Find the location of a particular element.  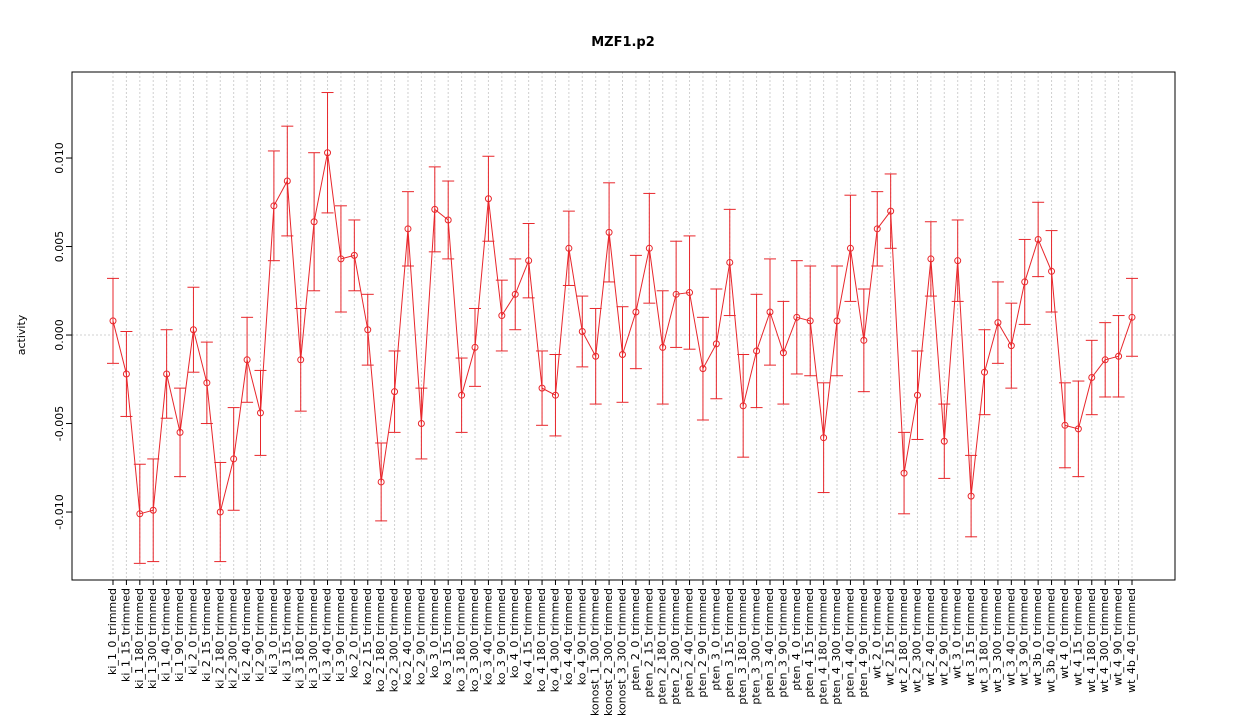

x-tick-label: ko_3_300_trimmed is located at coordinates (474, 640).